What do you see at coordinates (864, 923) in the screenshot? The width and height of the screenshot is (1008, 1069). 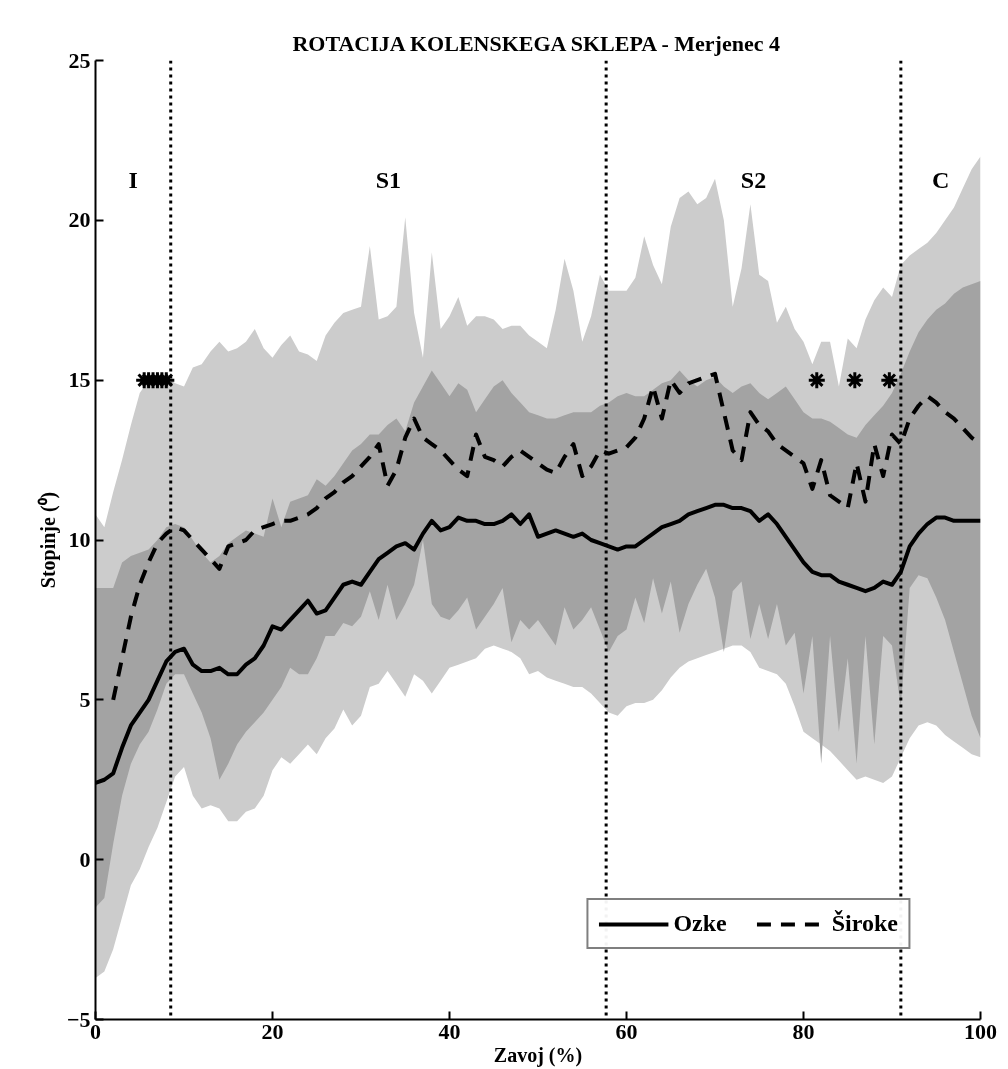 I see `legend-label: Široke` at bounding box center [864, 923].